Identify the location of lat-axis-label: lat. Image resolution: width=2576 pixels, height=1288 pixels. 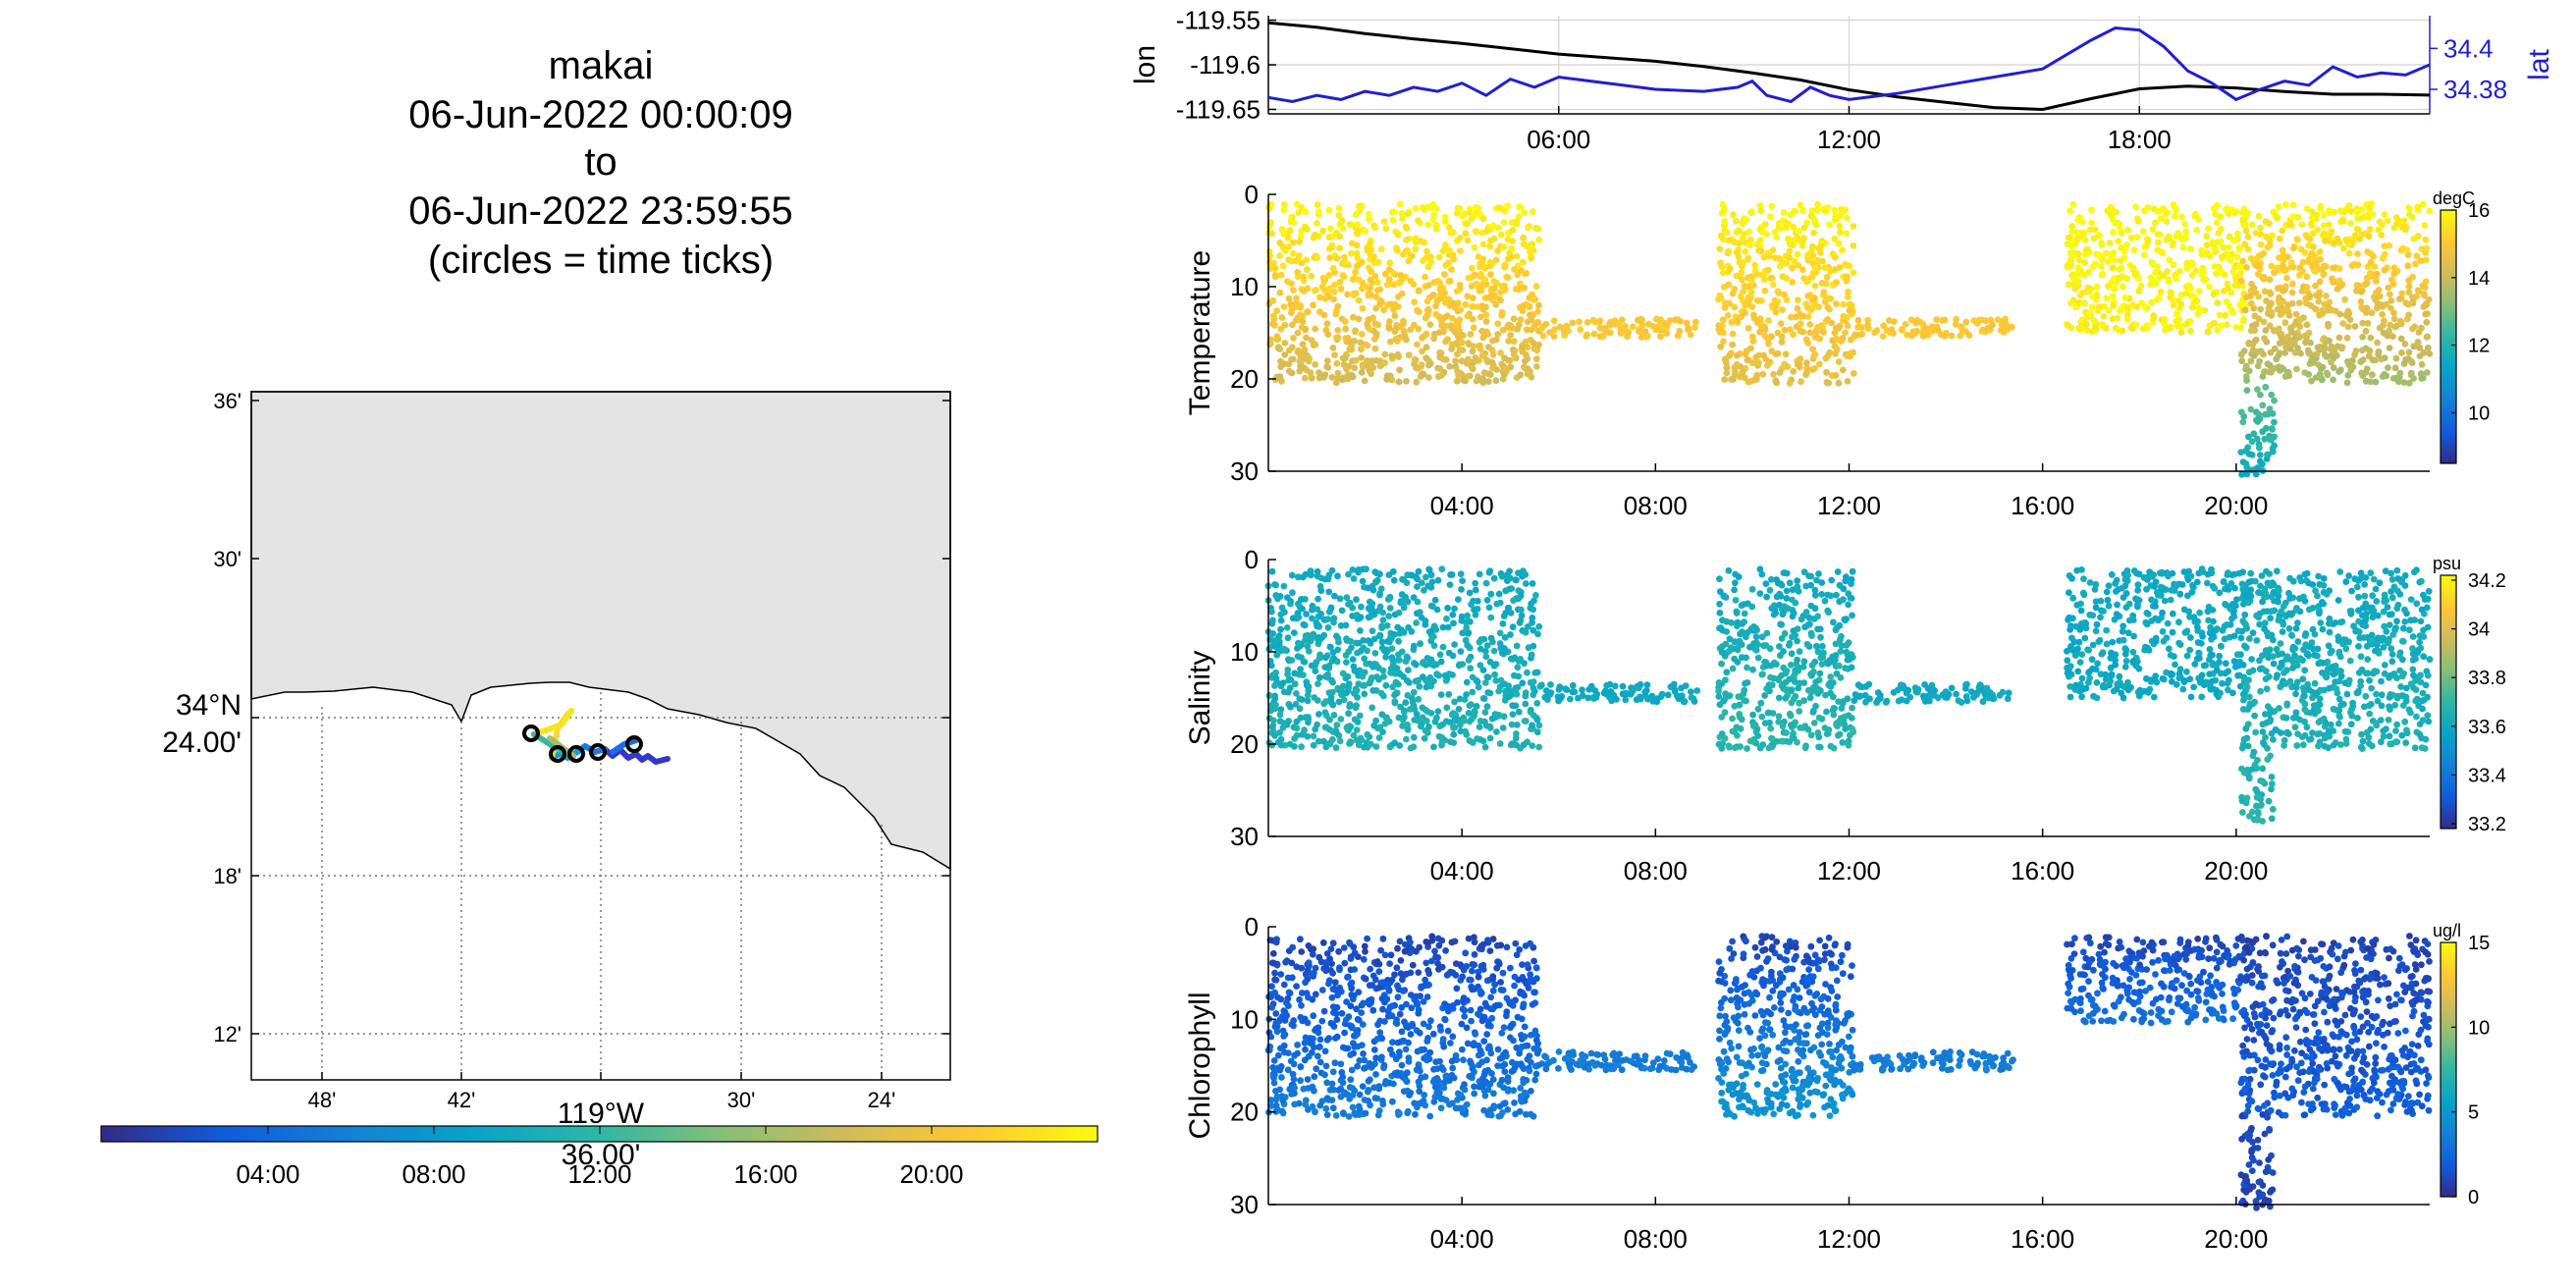
(2539, 64).